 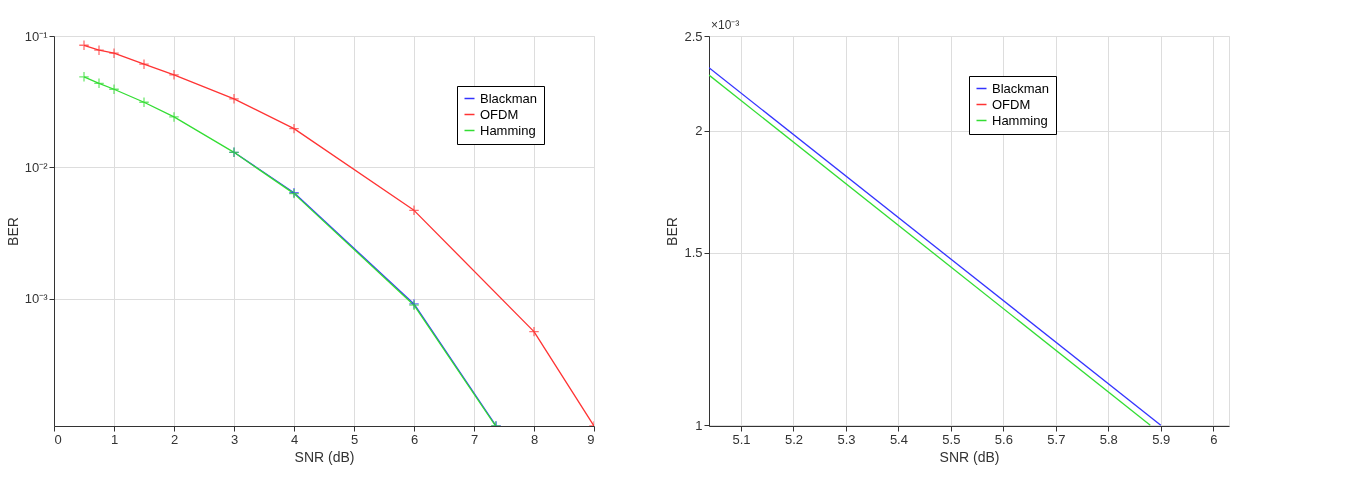 What do you see at coordinates (114, 439) in the screenshot?
I see `x-tick-label: 1` at bounding box center [114, 439].